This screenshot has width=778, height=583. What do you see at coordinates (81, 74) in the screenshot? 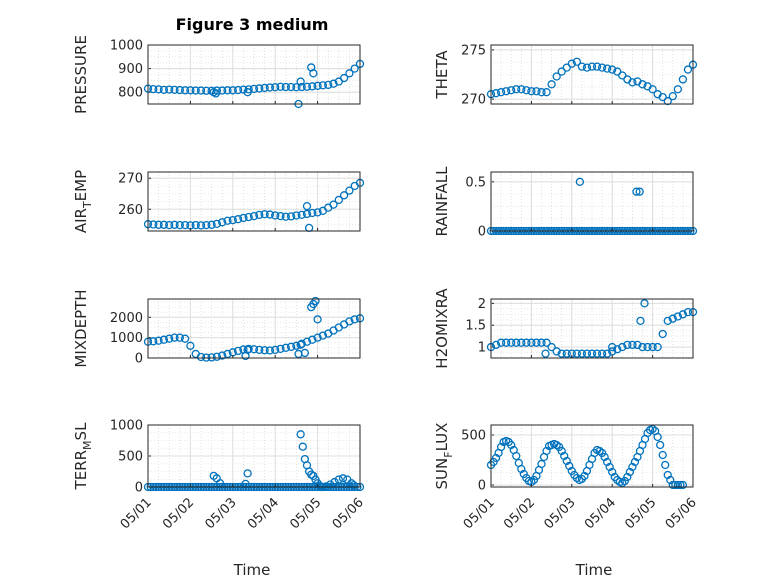
I see `y-axis-label: PRESSURE` at bounding box center [81, 74].